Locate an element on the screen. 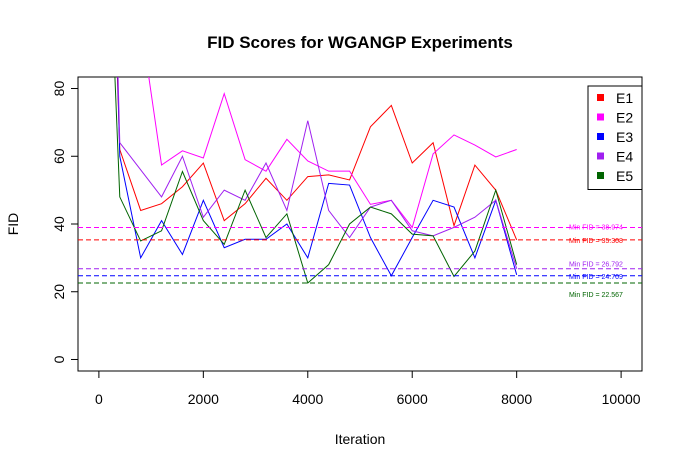 Image resolution: width=684 pixels, height=474 pixels. min-label: Min FID = 26.792 is located at coordinates (596, 265).